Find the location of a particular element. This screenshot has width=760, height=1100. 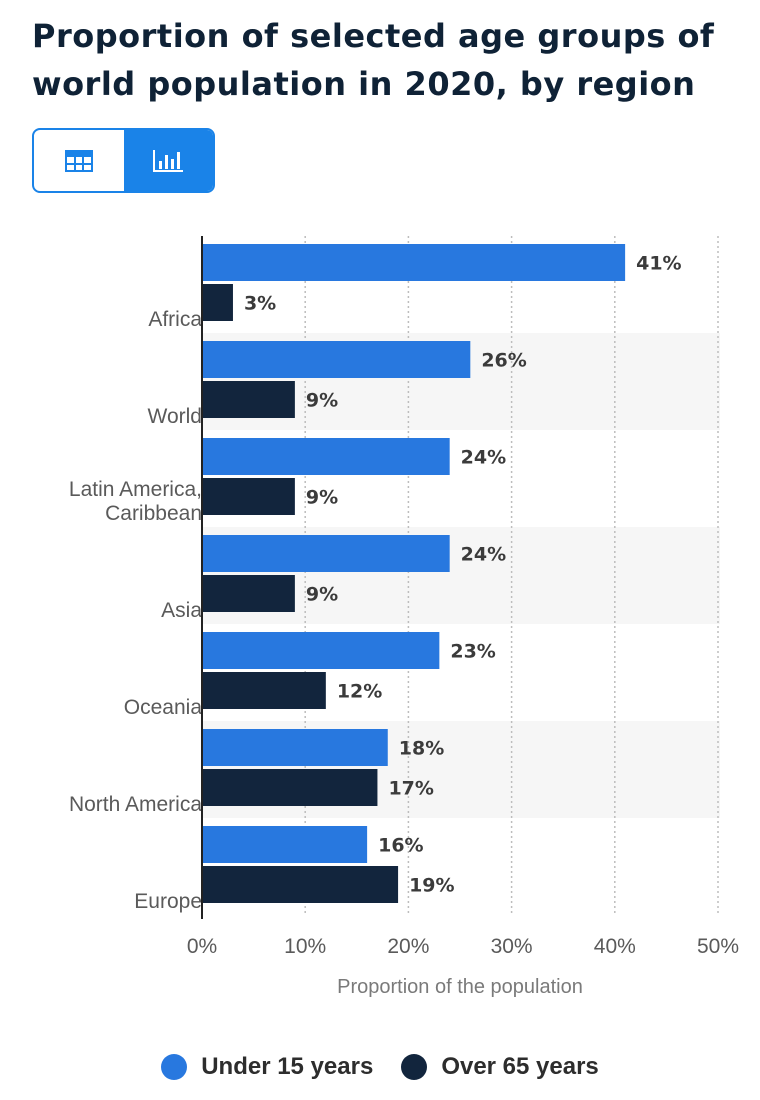

legend-item-under-15: Under 15 years is located at coordinates (267, 1067).